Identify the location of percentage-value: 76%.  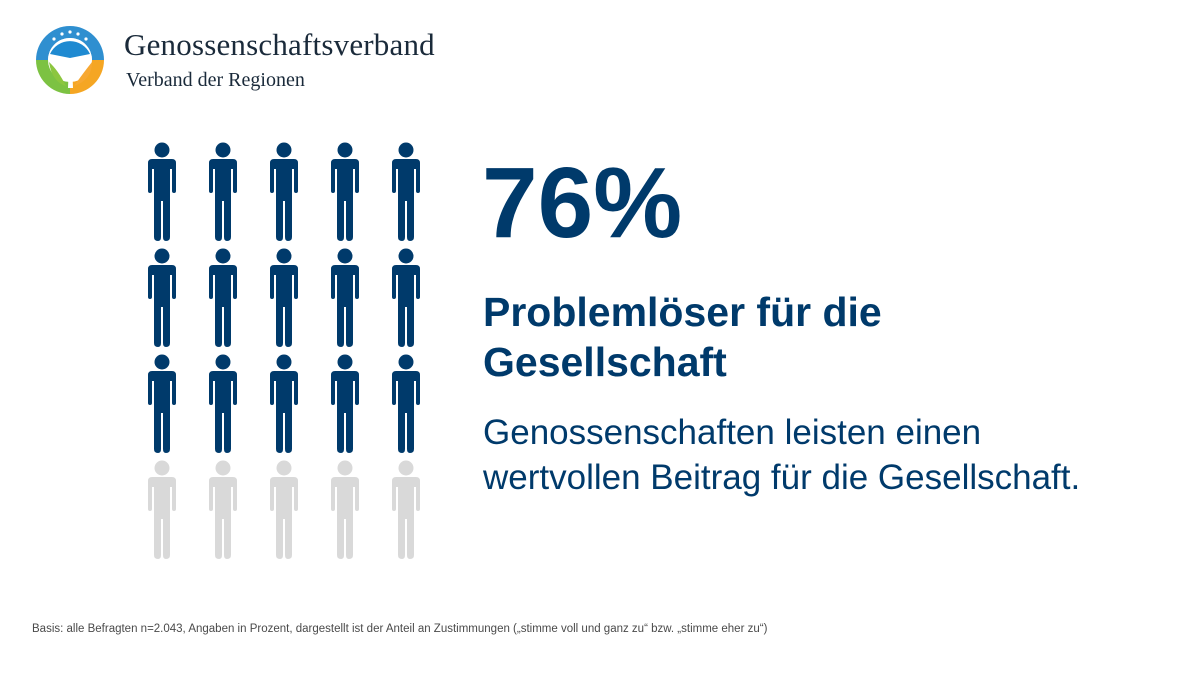
(582, 203).